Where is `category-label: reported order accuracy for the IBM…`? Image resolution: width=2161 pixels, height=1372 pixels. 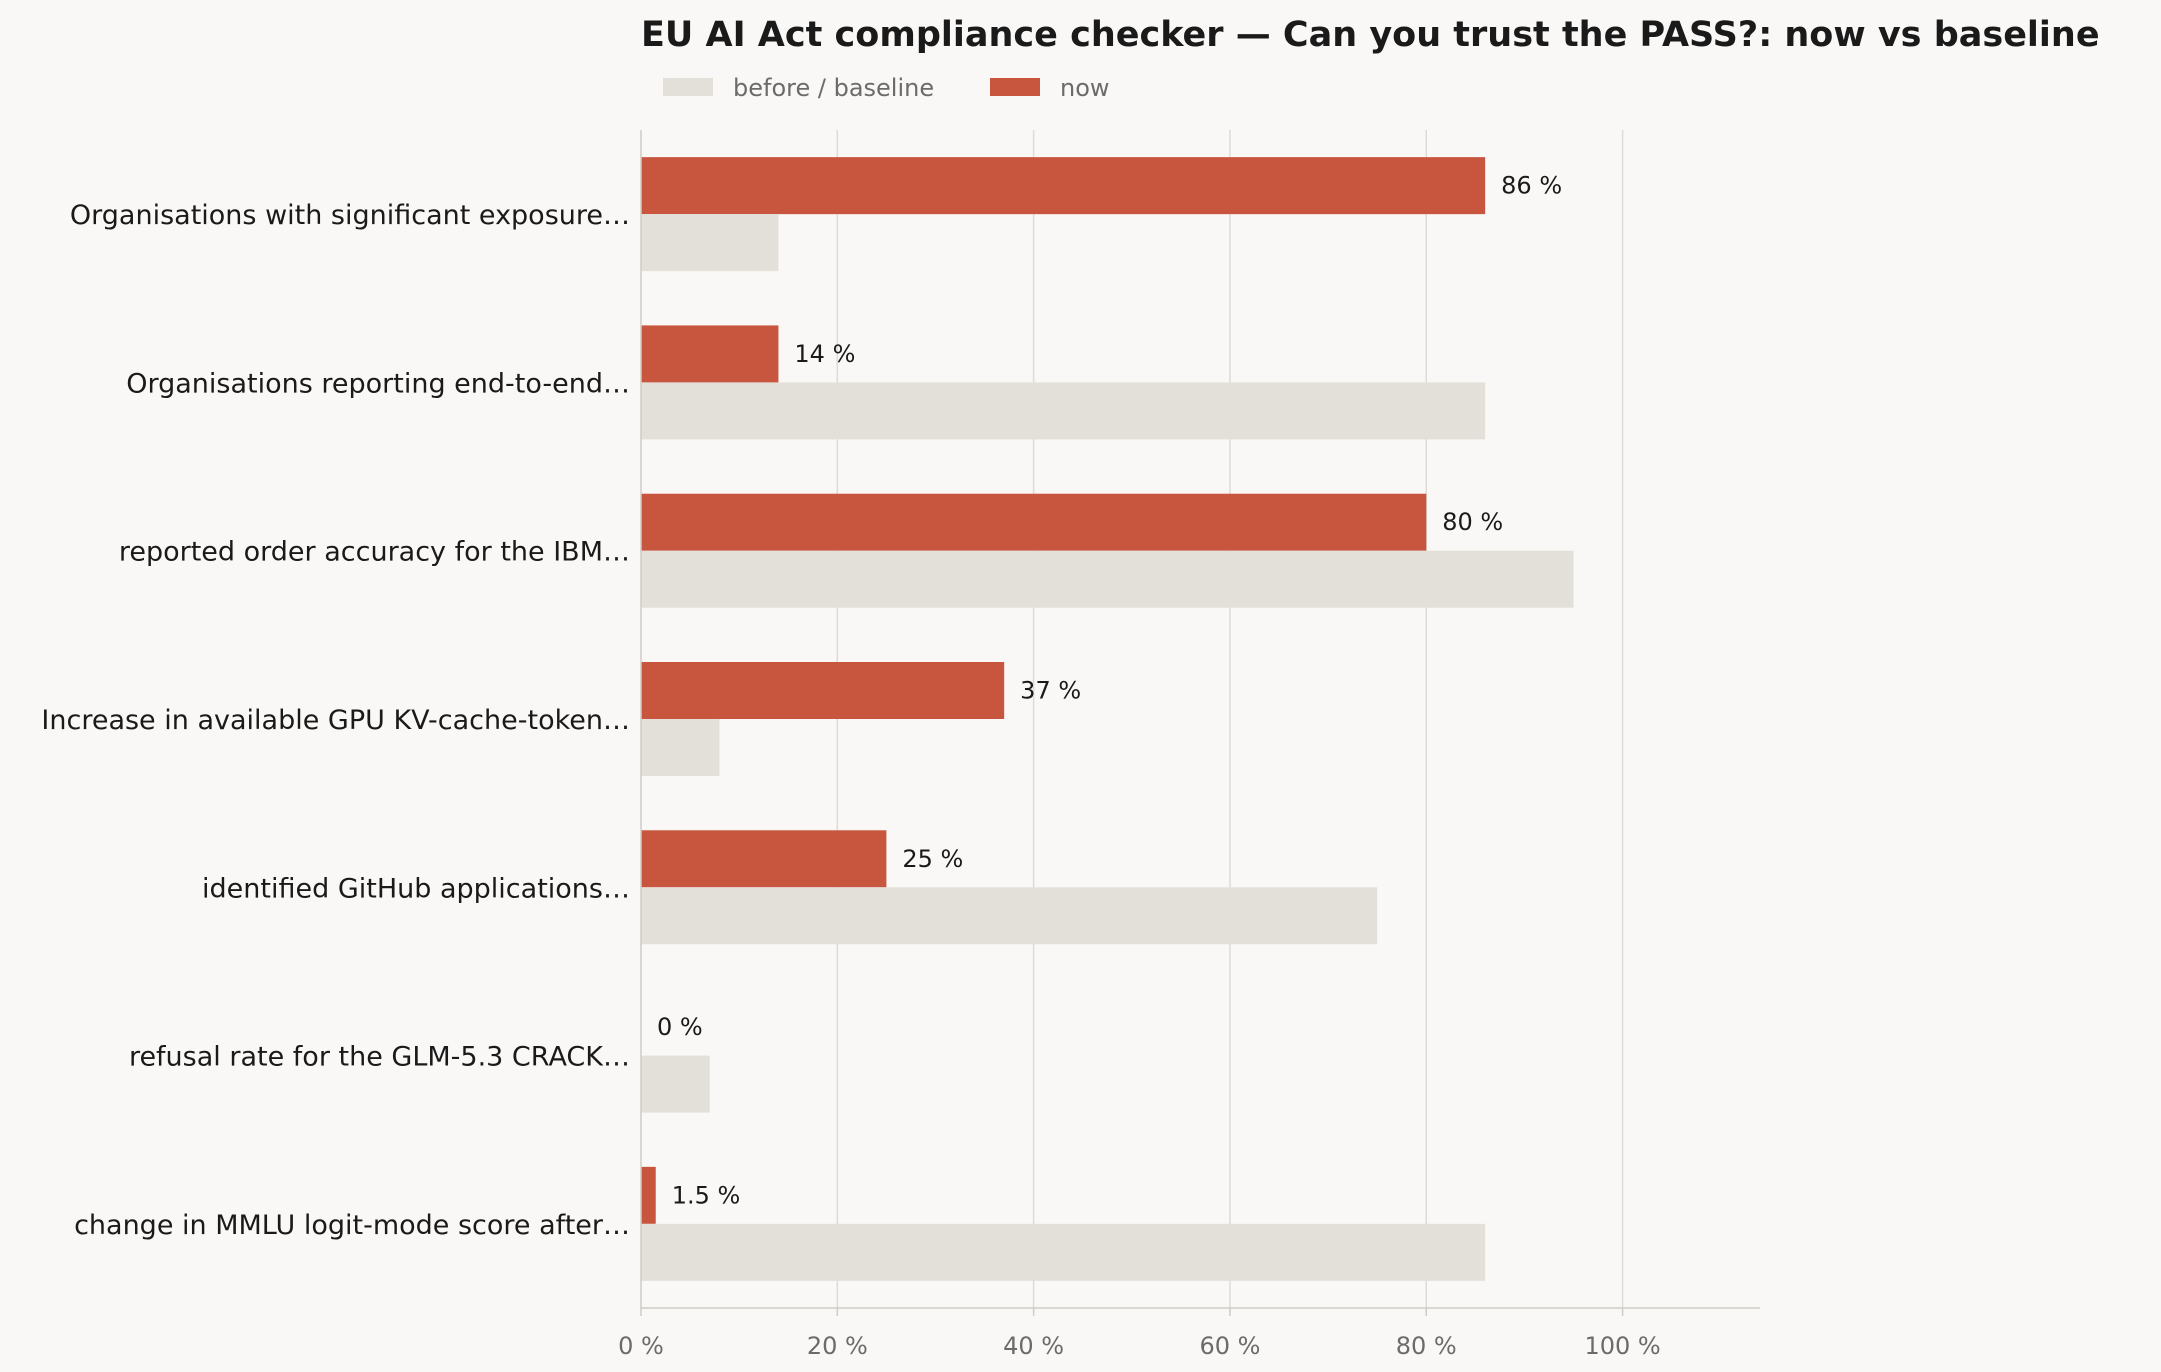
category-label: reported order accuracy for the IBM… is located at coordinates (374, 552).